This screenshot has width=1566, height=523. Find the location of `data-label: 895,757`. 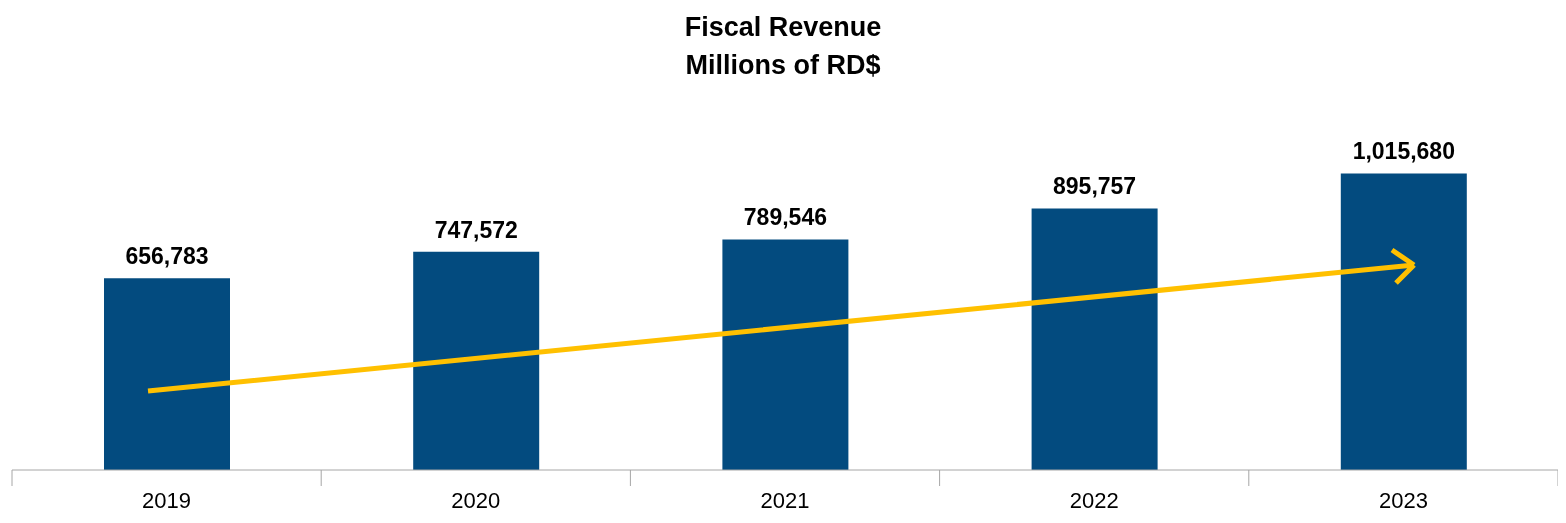

data-label: 895,757 is located at coordinates (1095, 186).